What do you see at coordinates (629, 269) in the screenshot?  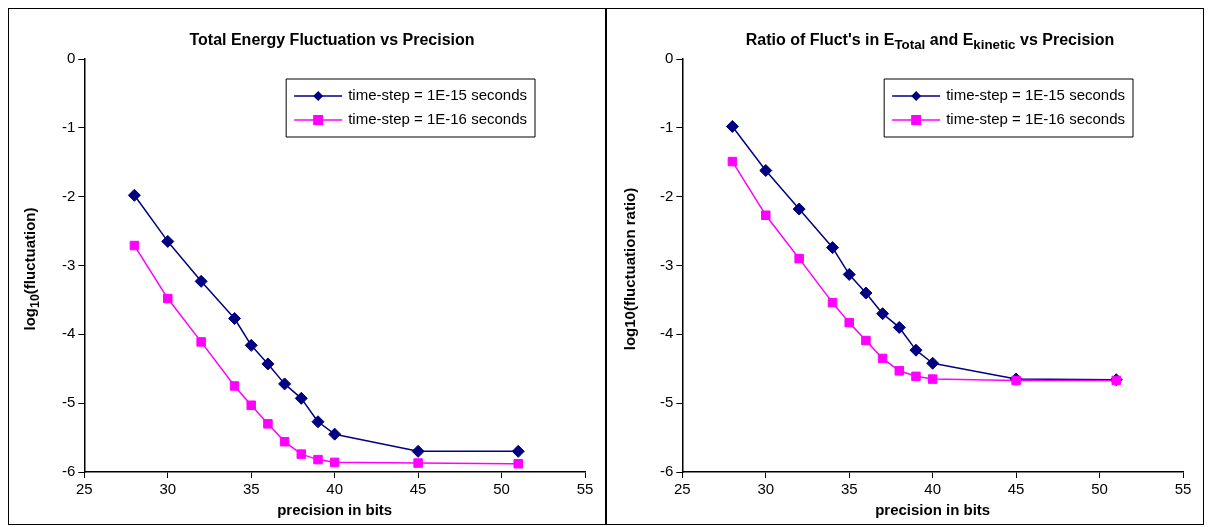 I see `y-axis-title: log10(fluctuation ratio)` at bounding box center [629, 269].